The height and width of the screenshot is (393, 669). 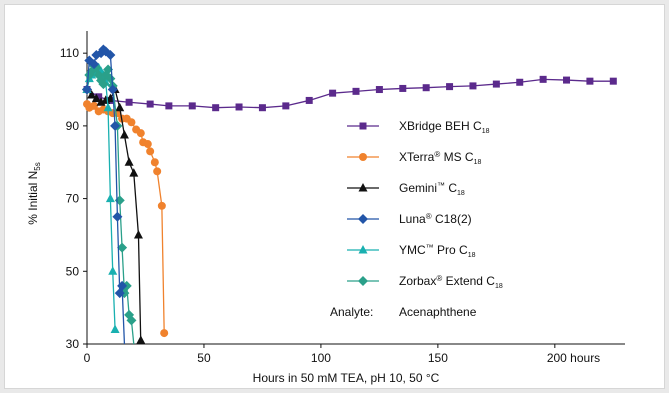 What do you see at coordinates (468, 281) in the screenshot?
I see `legend-label-rest: Extend C` at bounding box center [468, 281].